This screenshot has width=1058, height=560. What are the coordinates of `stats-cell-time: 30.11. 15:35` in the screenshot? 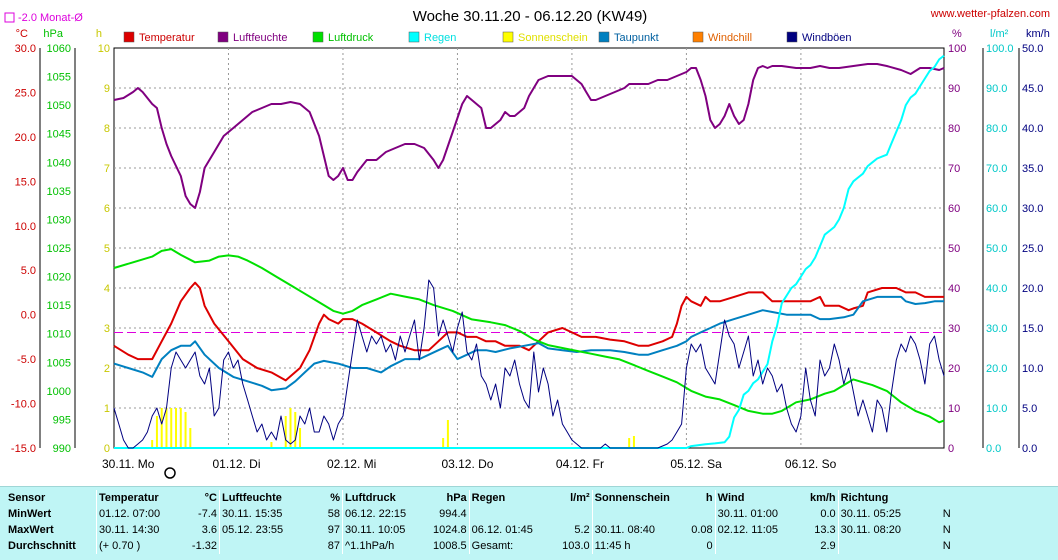 It's located at (263, 514).